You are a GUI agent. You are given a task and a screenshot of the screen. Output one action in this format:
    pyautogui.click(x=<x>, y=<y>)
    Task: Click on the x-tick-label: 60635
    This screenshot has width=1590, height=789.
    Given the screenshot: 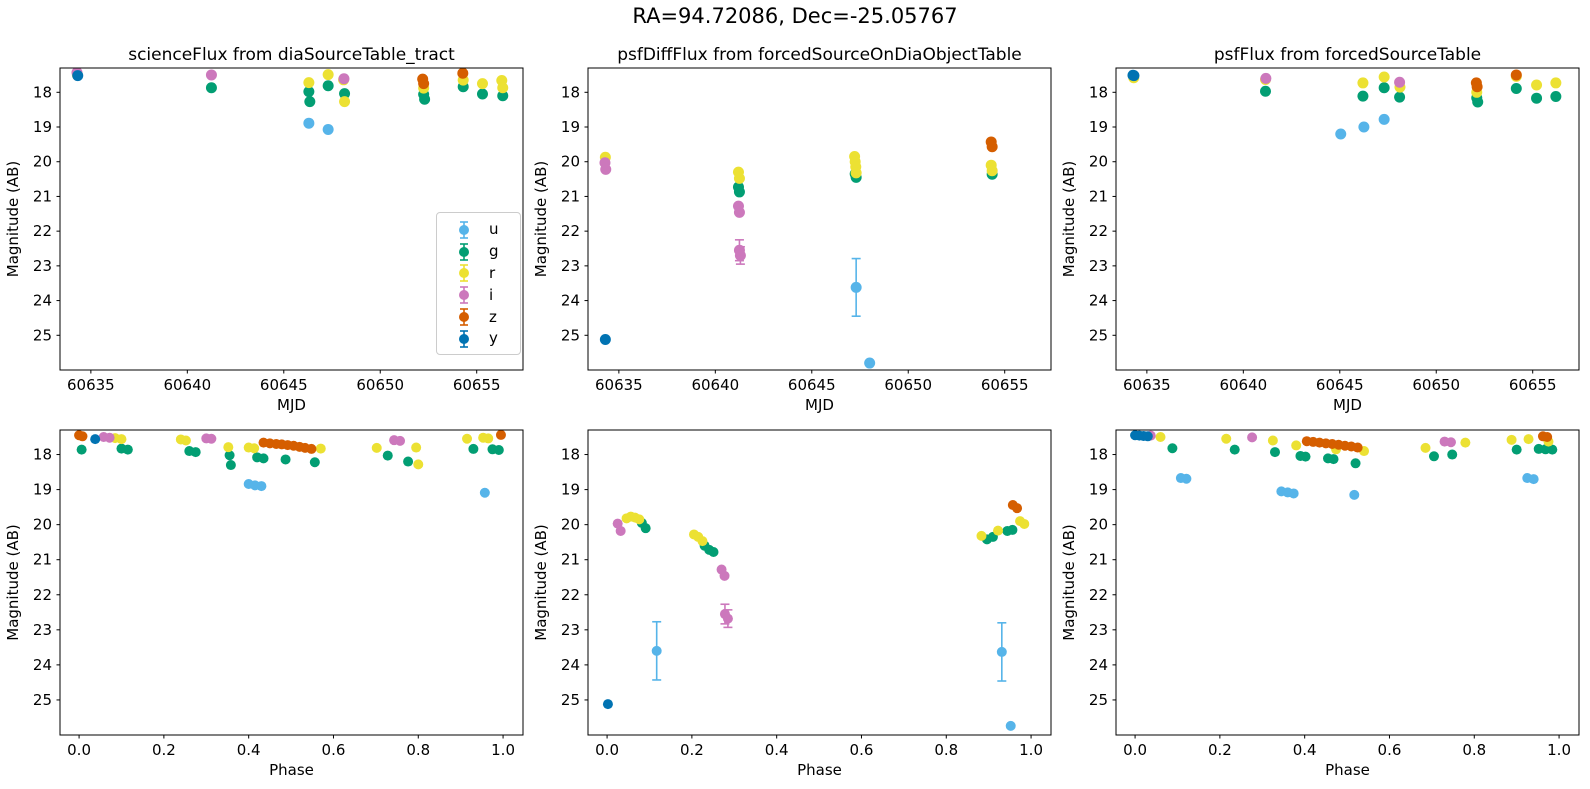 What is the action you would take?
    pyautogui.click(x=91, y=385)
    